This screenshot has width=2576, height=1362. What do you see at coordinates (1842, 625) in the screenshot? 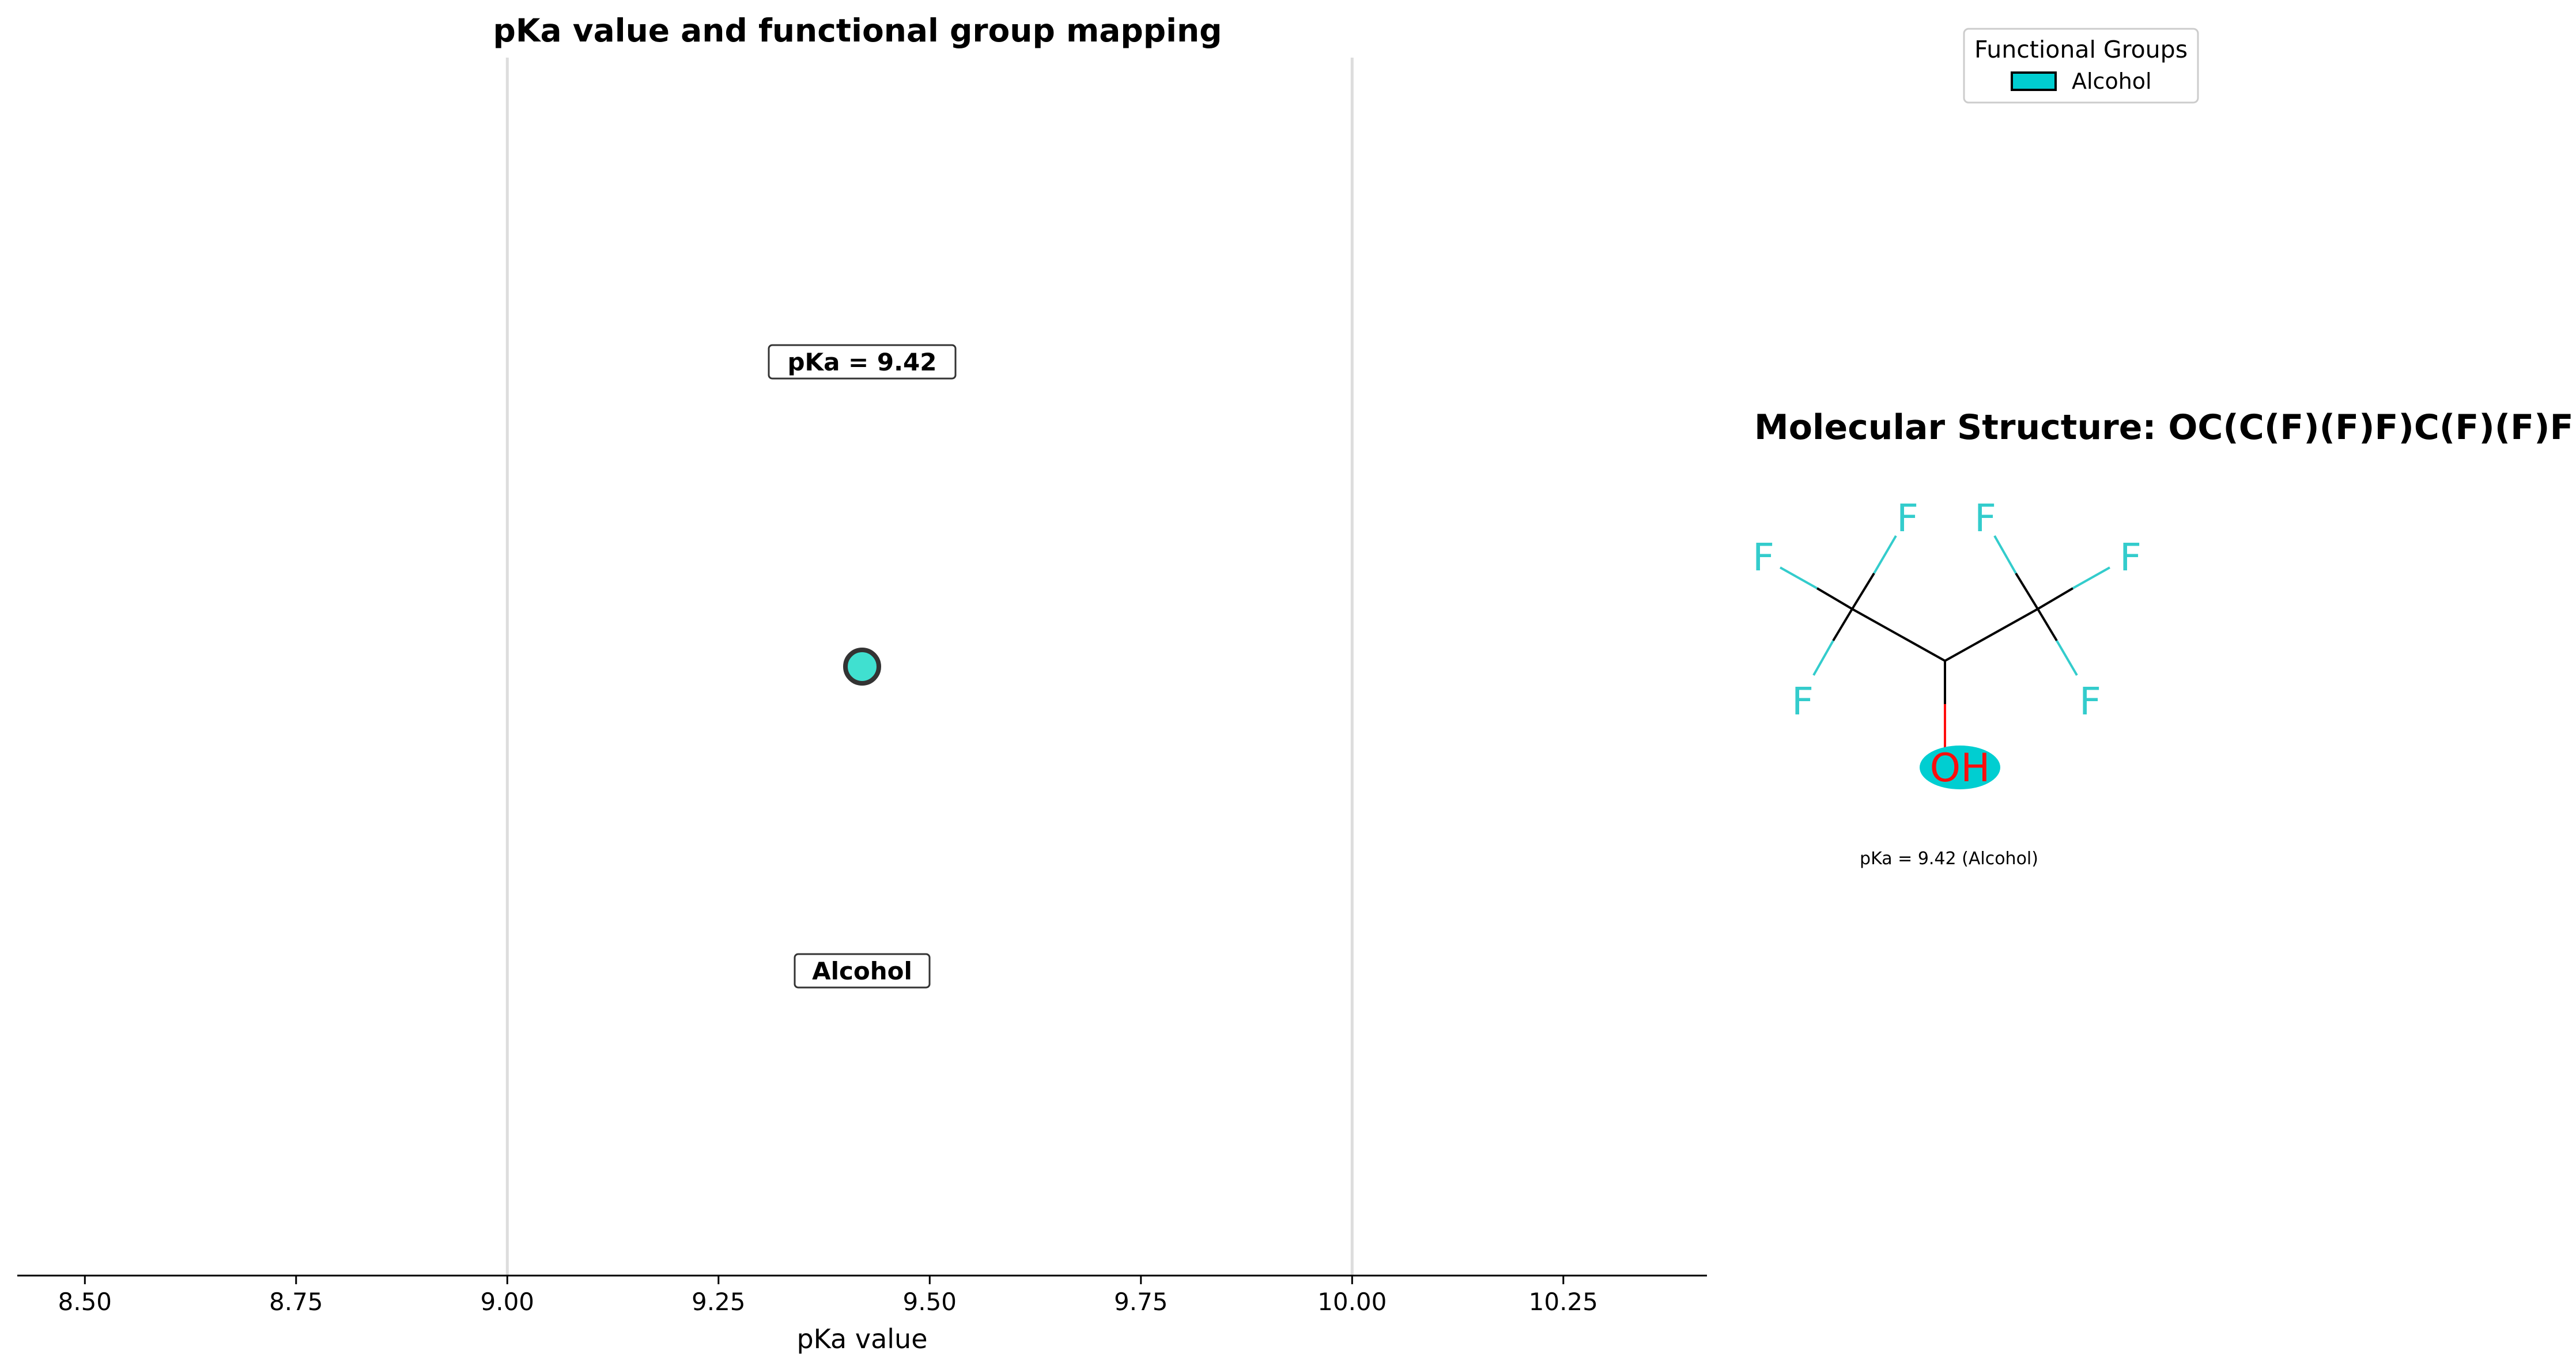
I see `bond-c2-f3-a` at bounding box center [1842, 625].